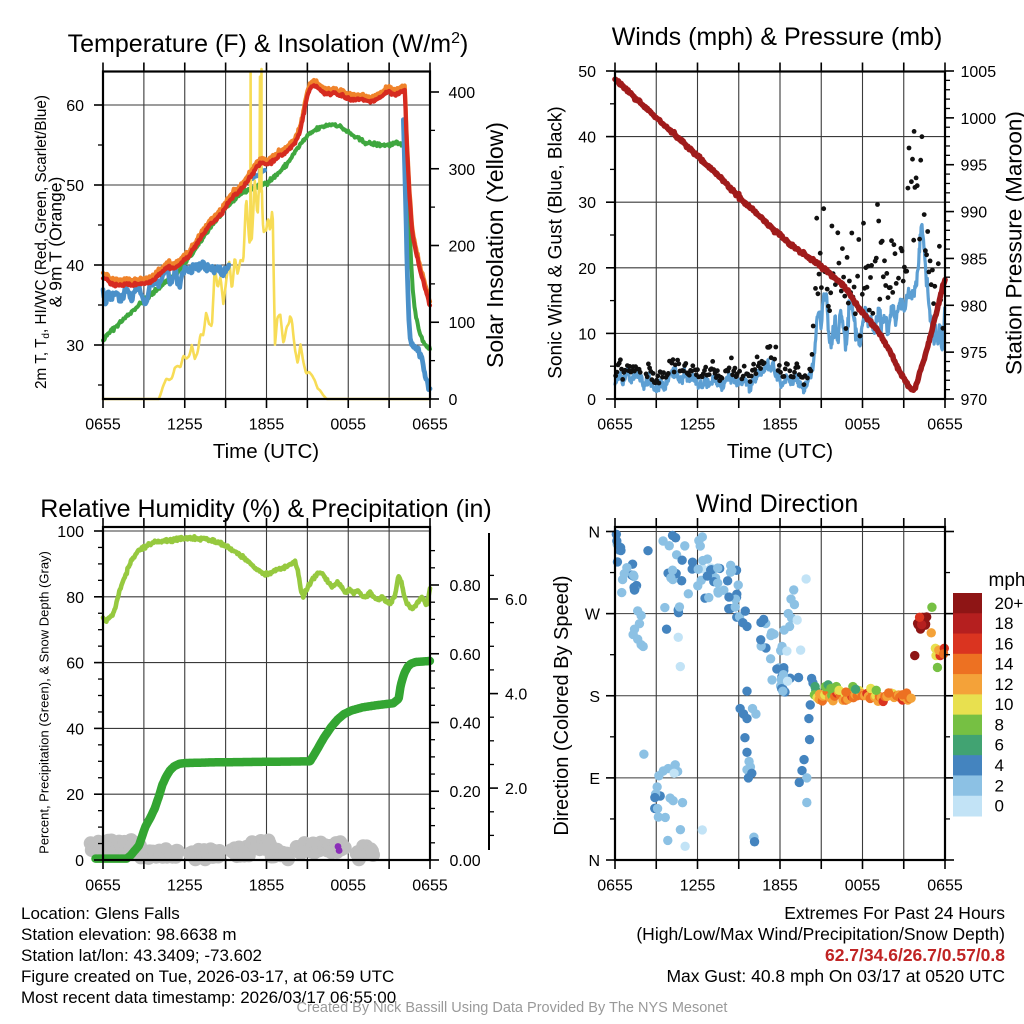 This screenshot has width=1024, height=1024. What do you see at coordinates (462, 170) in the screenshot?
I see `svg-text: 300` at bounding box center [462, 170].